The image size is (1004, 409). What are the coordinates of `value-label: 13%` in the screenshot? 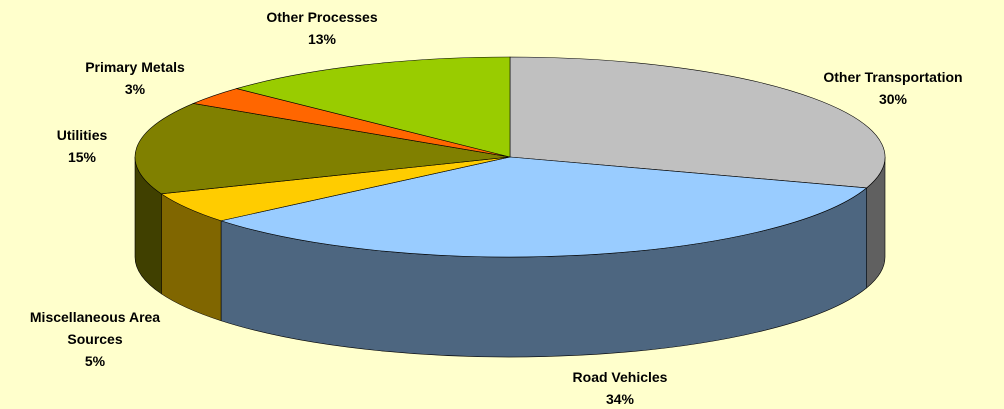 It's located at (322, 39).